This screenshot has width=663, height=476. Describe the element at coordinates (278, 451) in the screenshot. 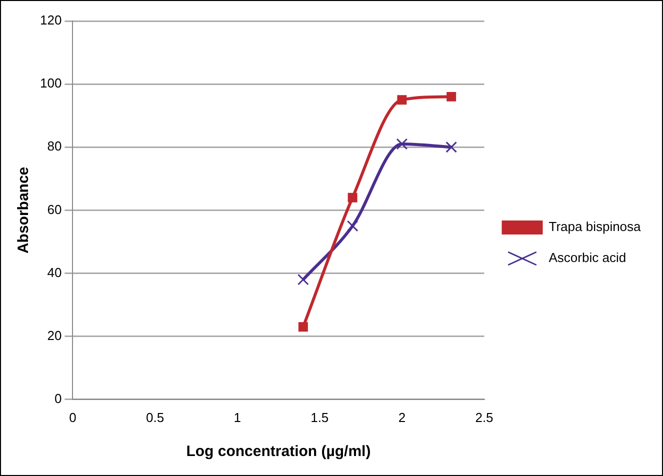

I see `x-axis-title: Log concentration (µg/ml)` at that location.